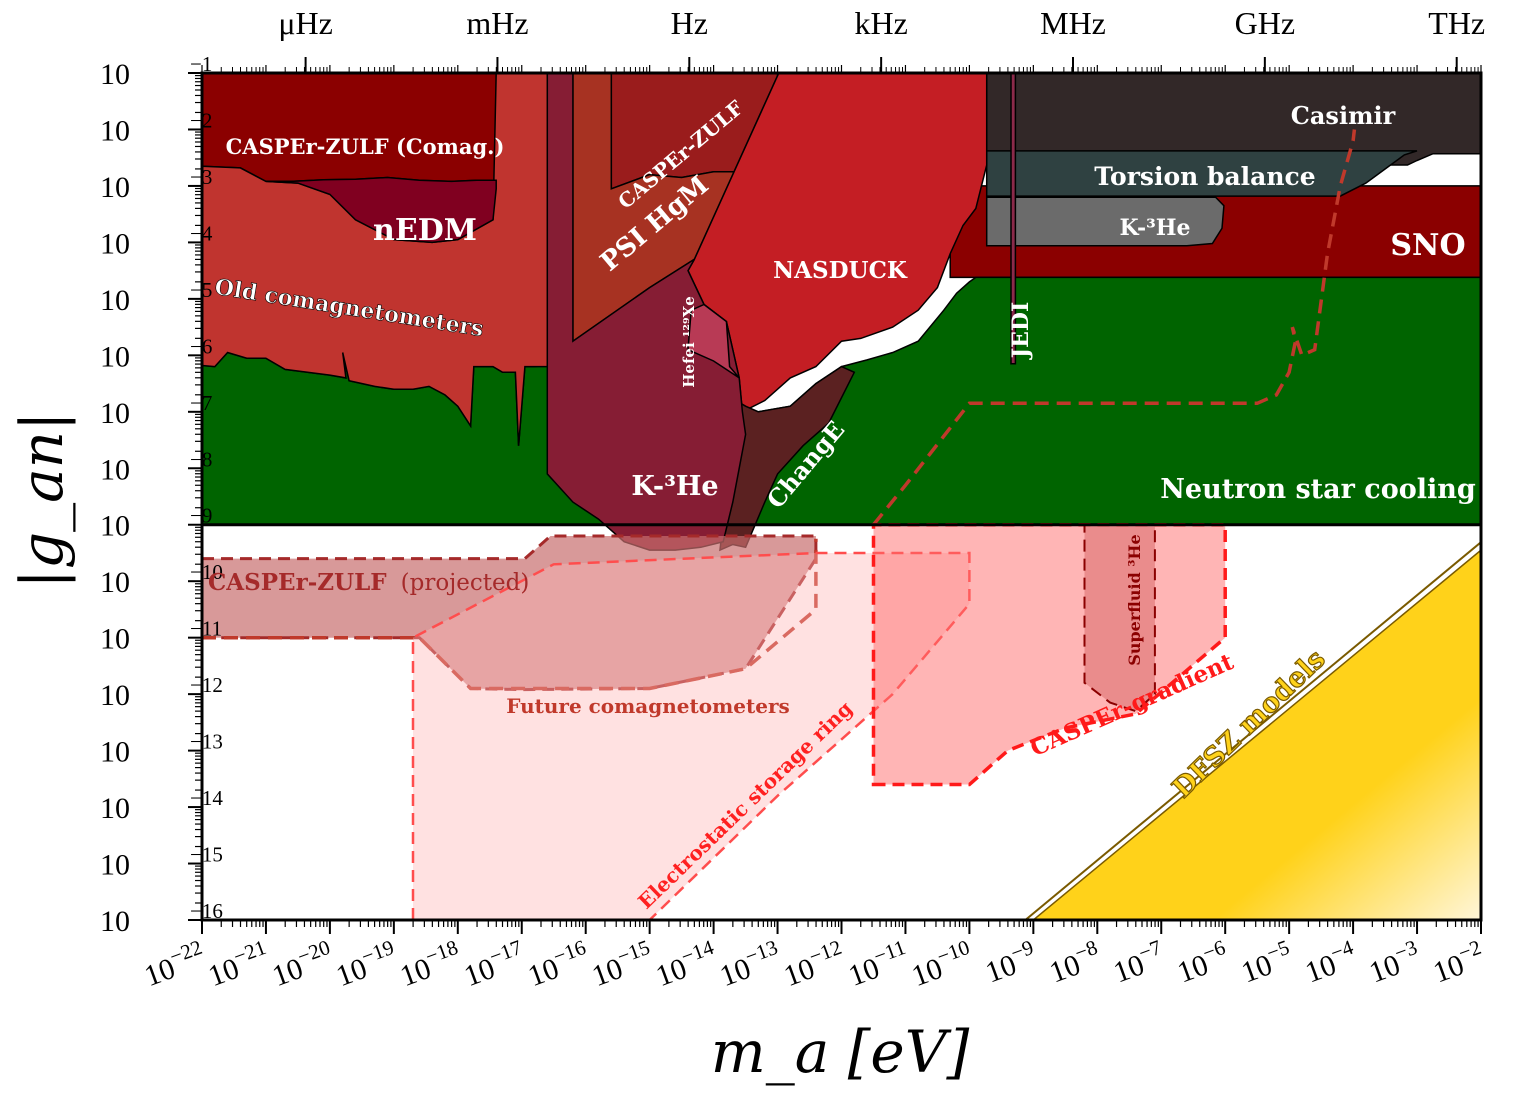 The image size is (1528, 1096). I want to click on x-tick-exp: −10, so click(953, 952).